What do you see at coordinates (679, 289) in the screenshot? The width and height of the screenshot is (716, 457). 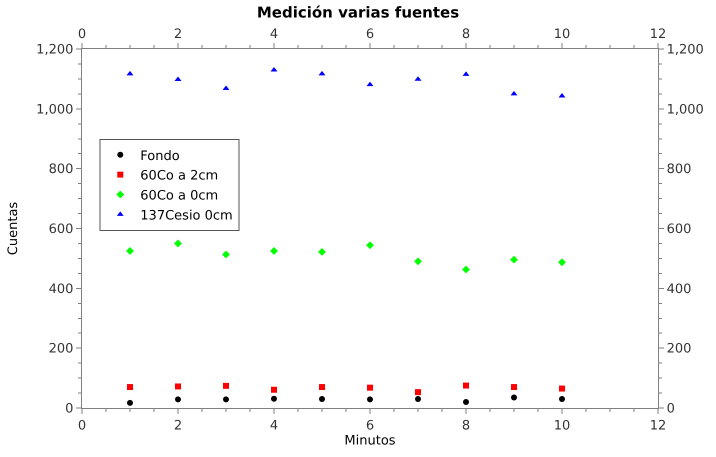 I see `y2-tick-label: 400` at bounding box center [679, 289].